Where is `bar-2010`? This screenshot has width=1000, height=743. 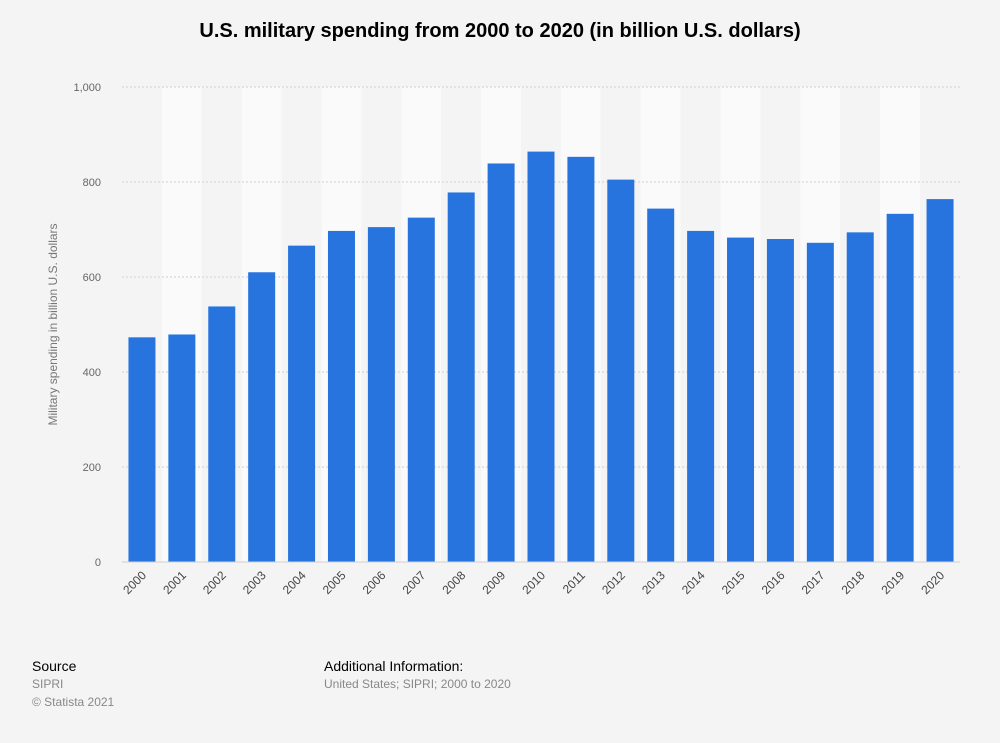 bar-2010 is located at coordinates (541, 356).